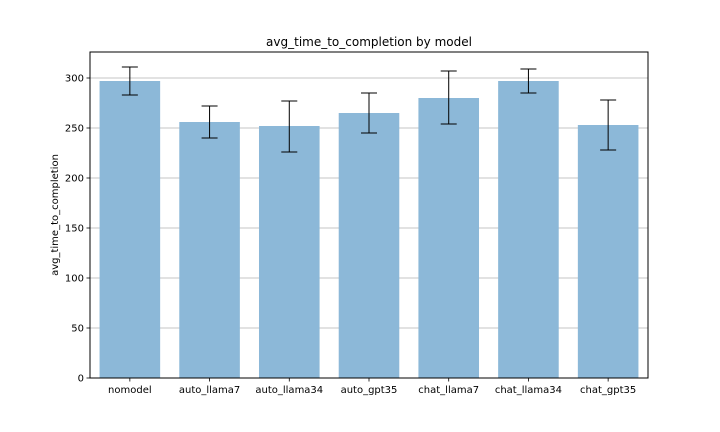  What do you see at coordinates (74, 129) in the screenshot?
I see `y-tick-label: 250` at bounding box center [74, 129].